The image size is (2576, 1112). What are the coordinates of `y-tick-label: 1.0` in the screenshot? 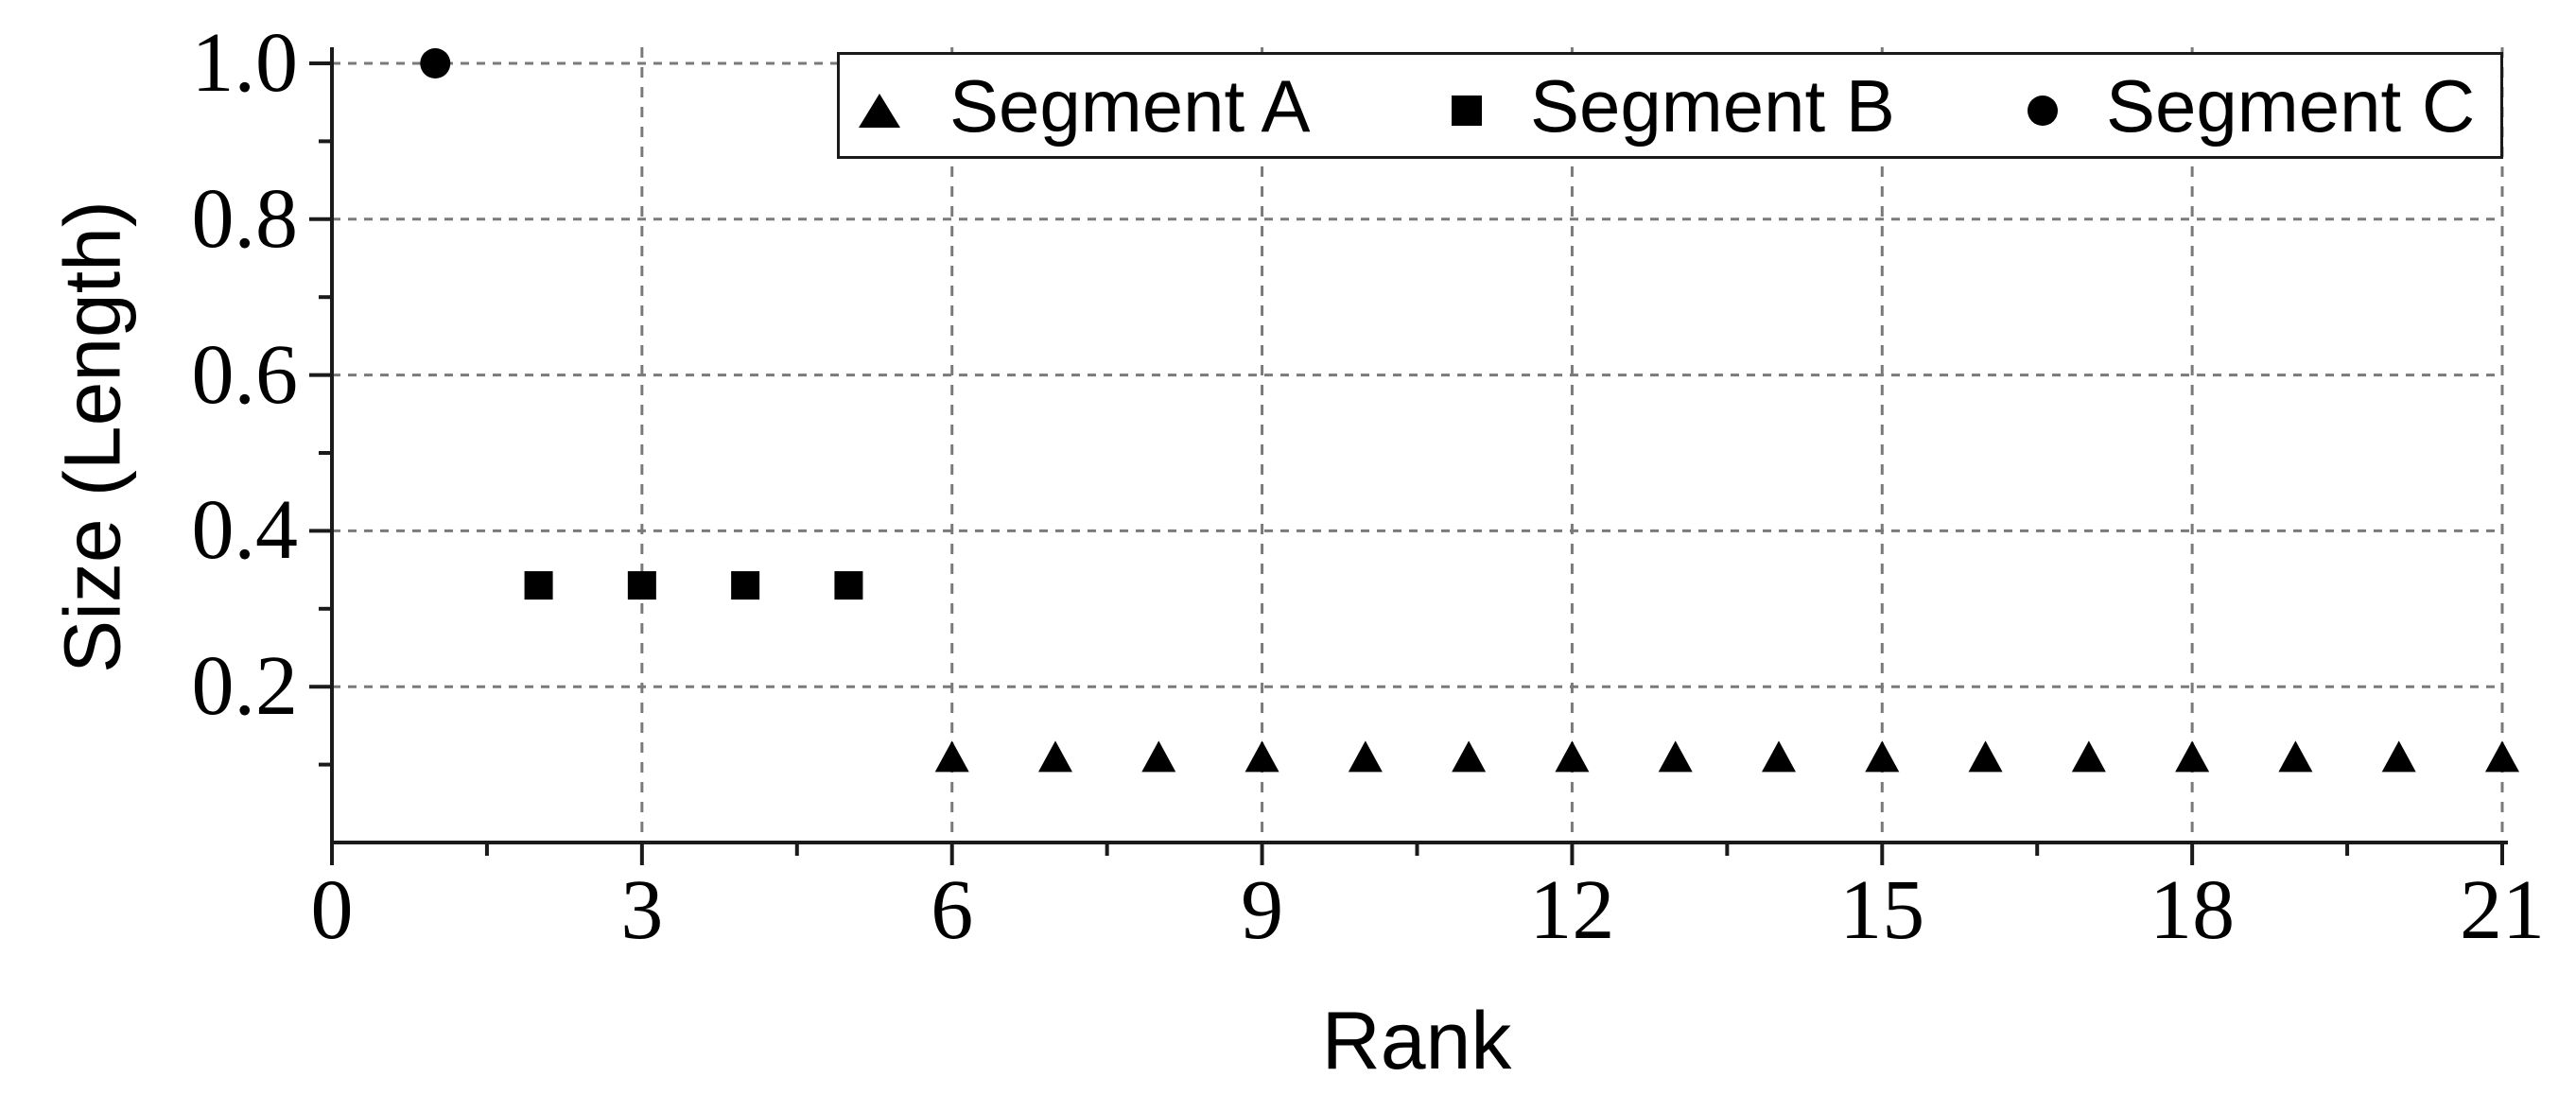 It's located at (245, 63).